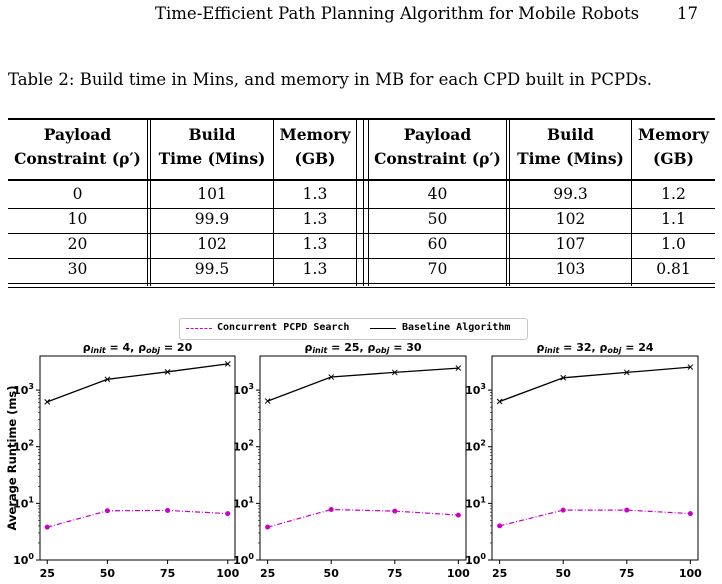 The width and height of the screenshot is (722, 584). What do you see at coordinates (673, 244) in the screenshot?
I see `table-cell: 1.0` at bounding box center [673, 244].